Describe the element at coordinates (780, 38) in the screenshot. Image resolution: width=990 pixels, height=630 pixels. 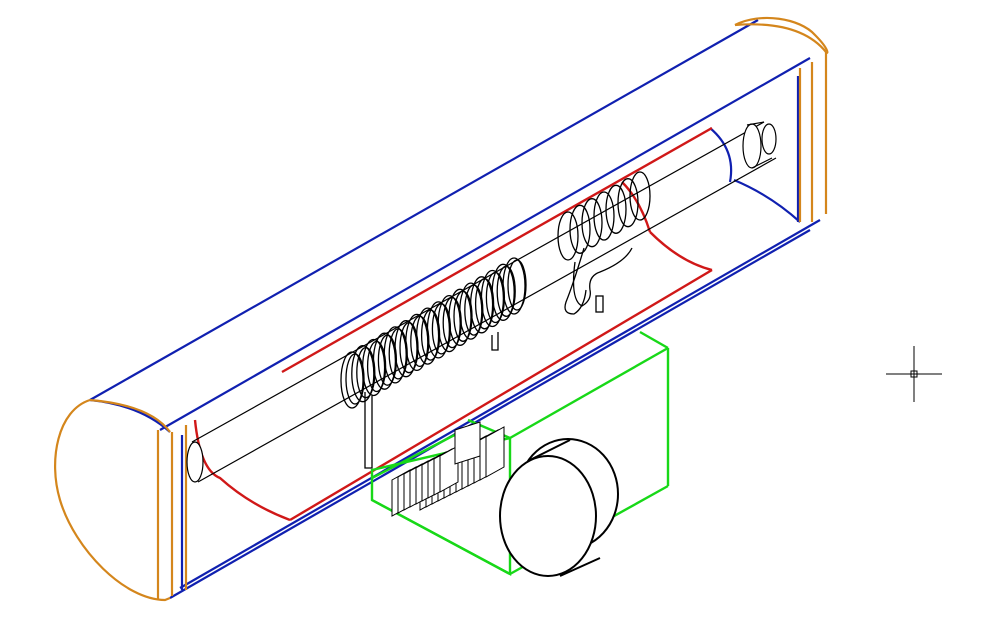
I see `right-end-cap-rim` at that location.